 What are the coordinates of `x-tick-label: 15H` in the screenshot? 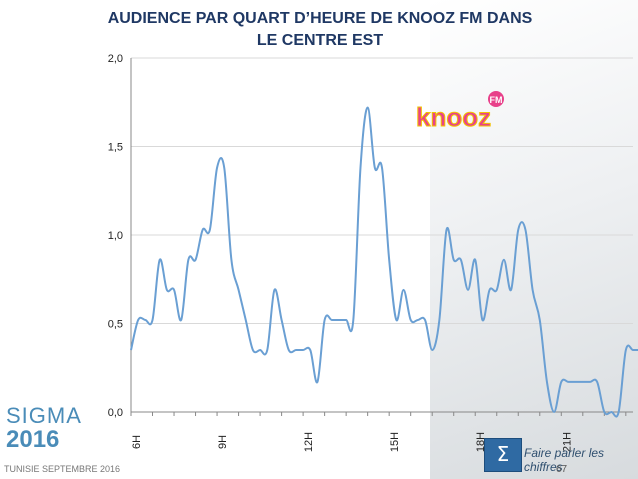 It's located at (395, 442).